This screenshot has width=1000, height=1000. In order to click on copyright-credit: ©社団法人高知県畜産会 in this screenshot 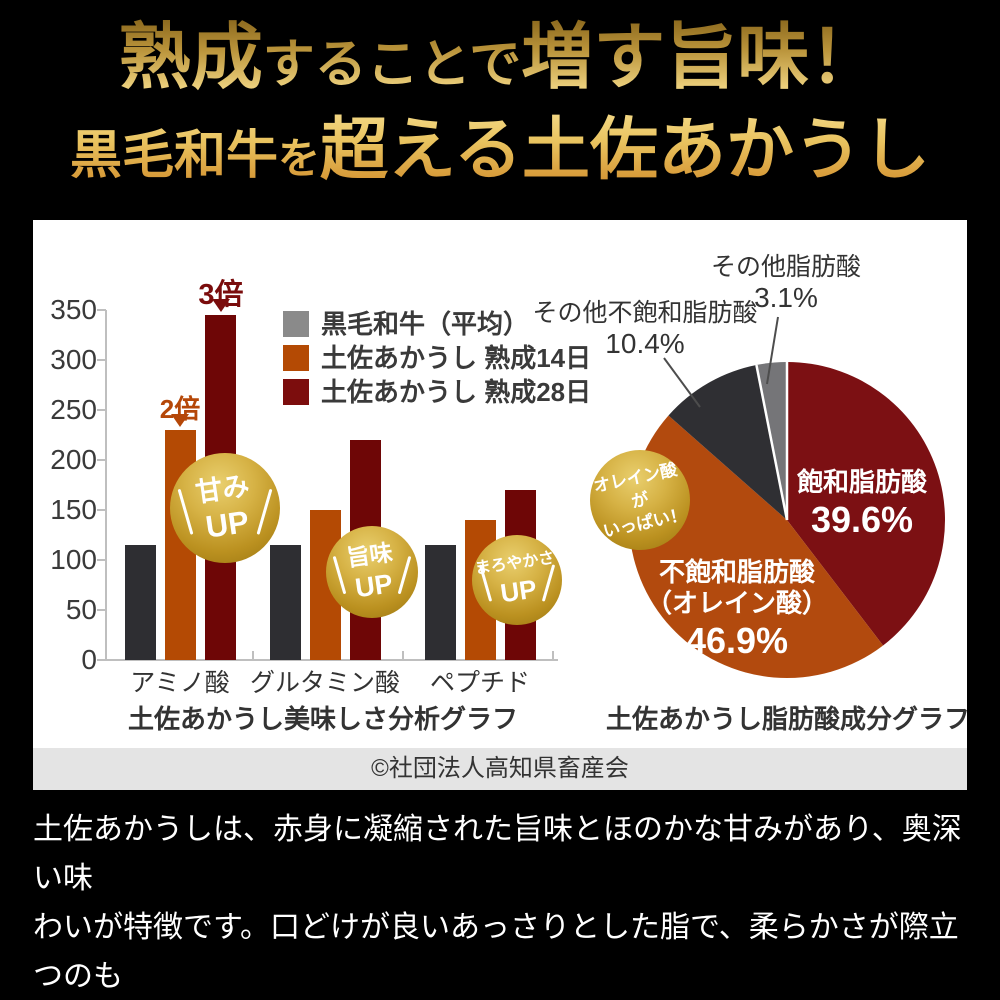, I will do `click(500, 769)`.